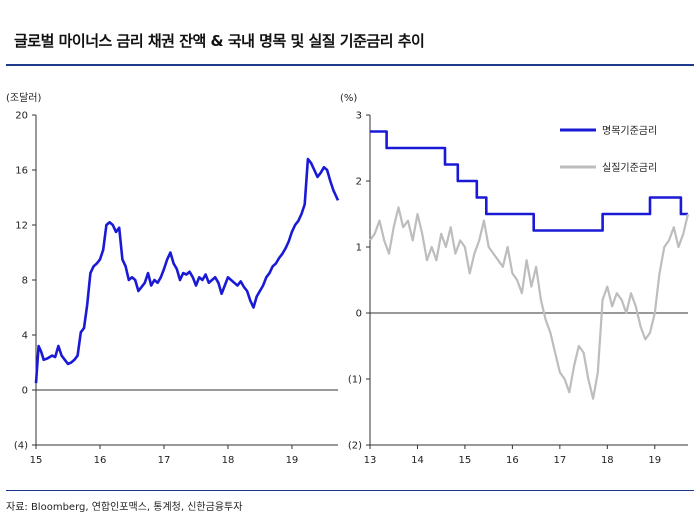 This screenshot has height=525, width=700. What do you see at coordinates (219, 41) in the screenshot?
I see `chart-title: 글로벌 마이너스 금리 채권 잔액 & 국내 명목 및 실질 기준금리 추이` at bounding box center [219, 41].